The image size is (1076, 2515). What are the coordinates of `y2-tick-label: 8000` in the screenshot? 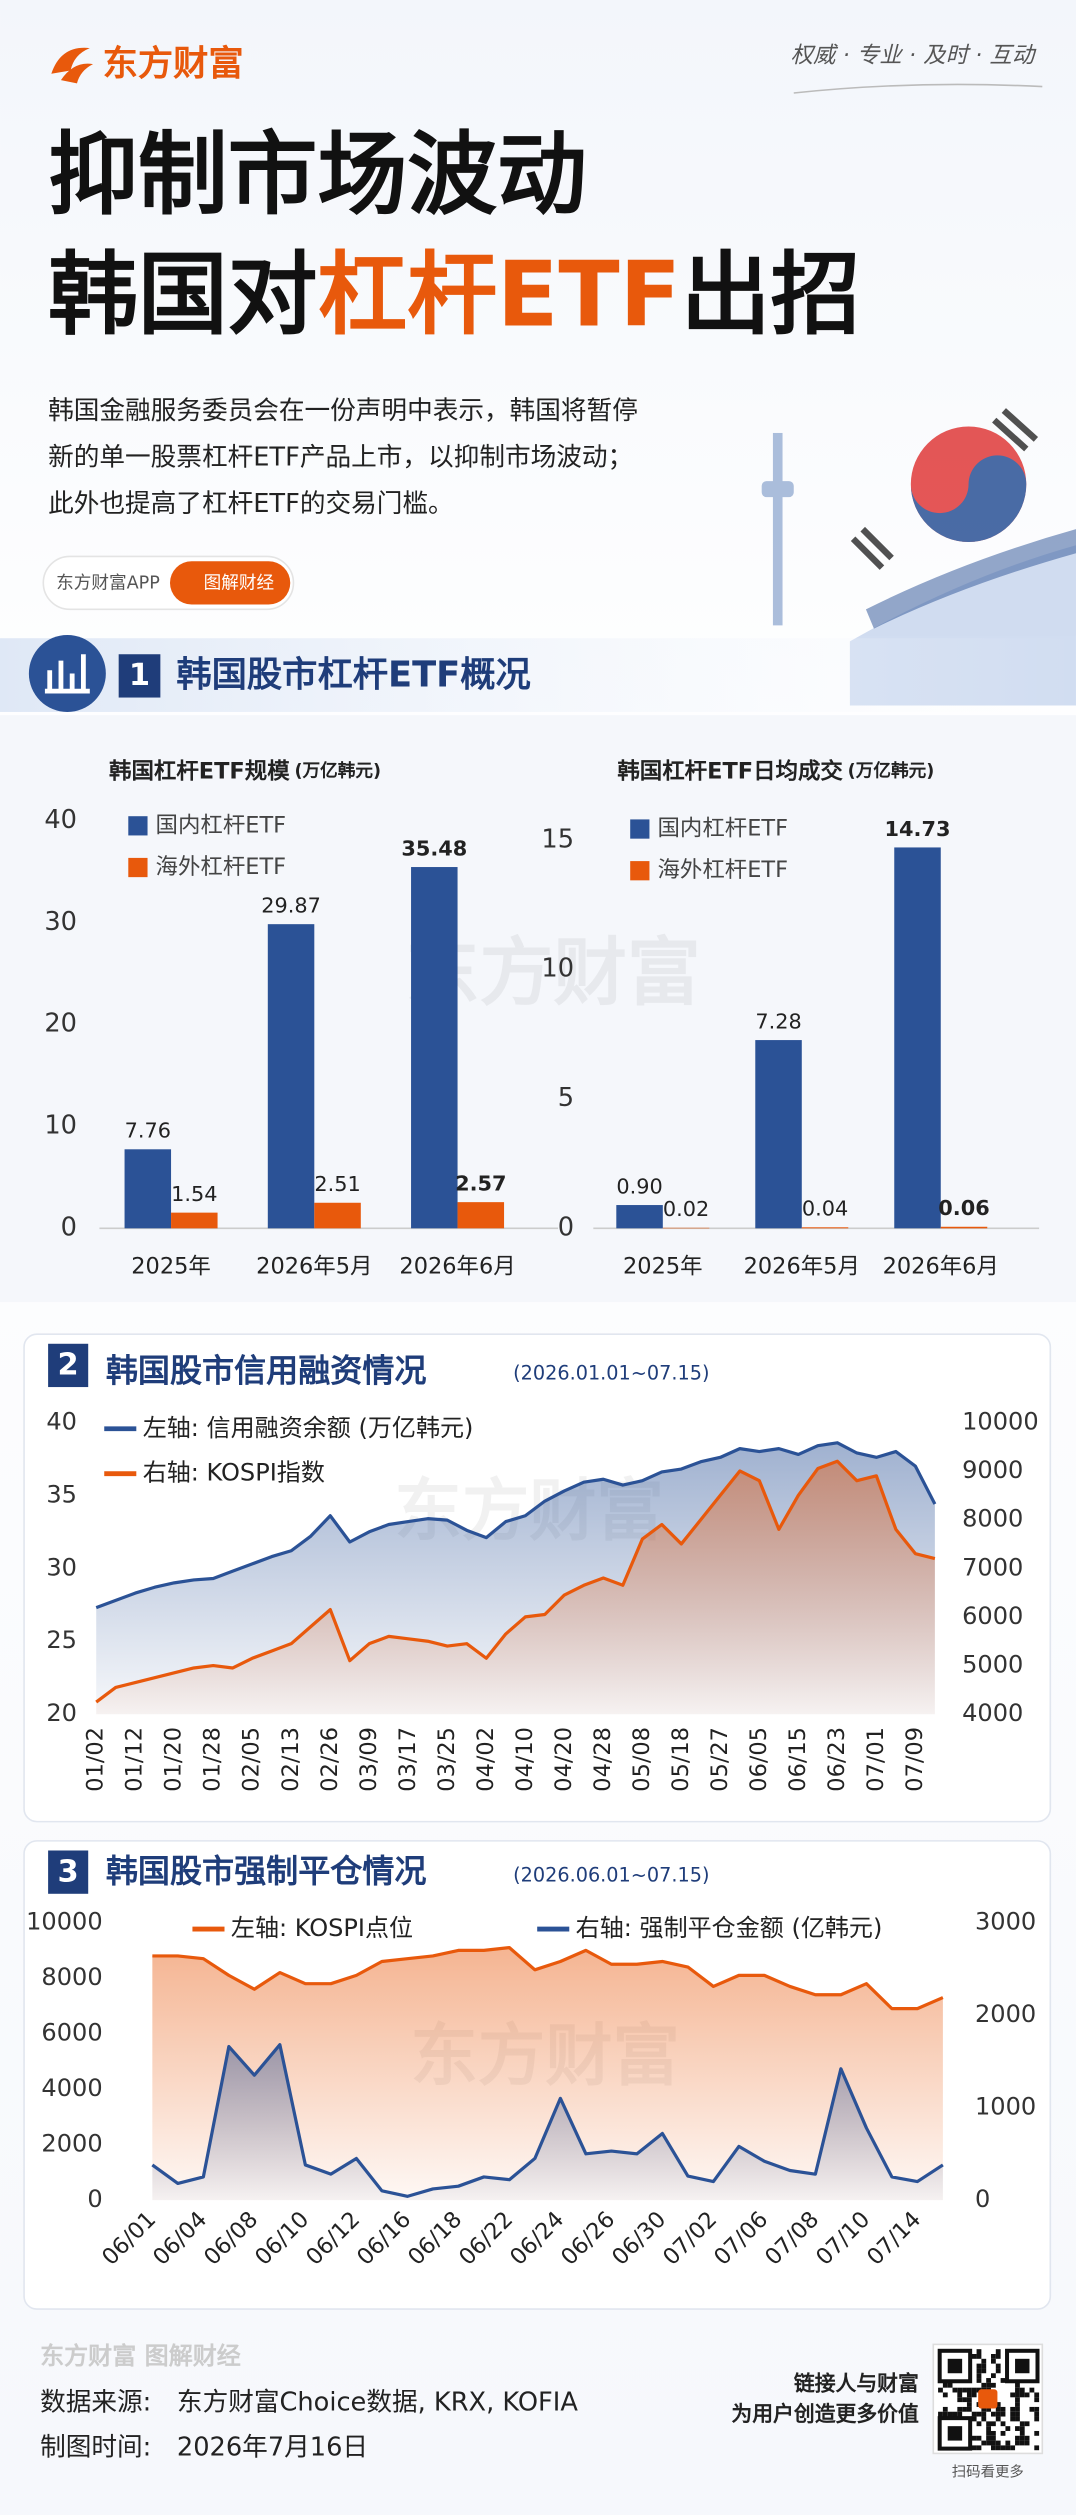 It's located at (992, 1519).